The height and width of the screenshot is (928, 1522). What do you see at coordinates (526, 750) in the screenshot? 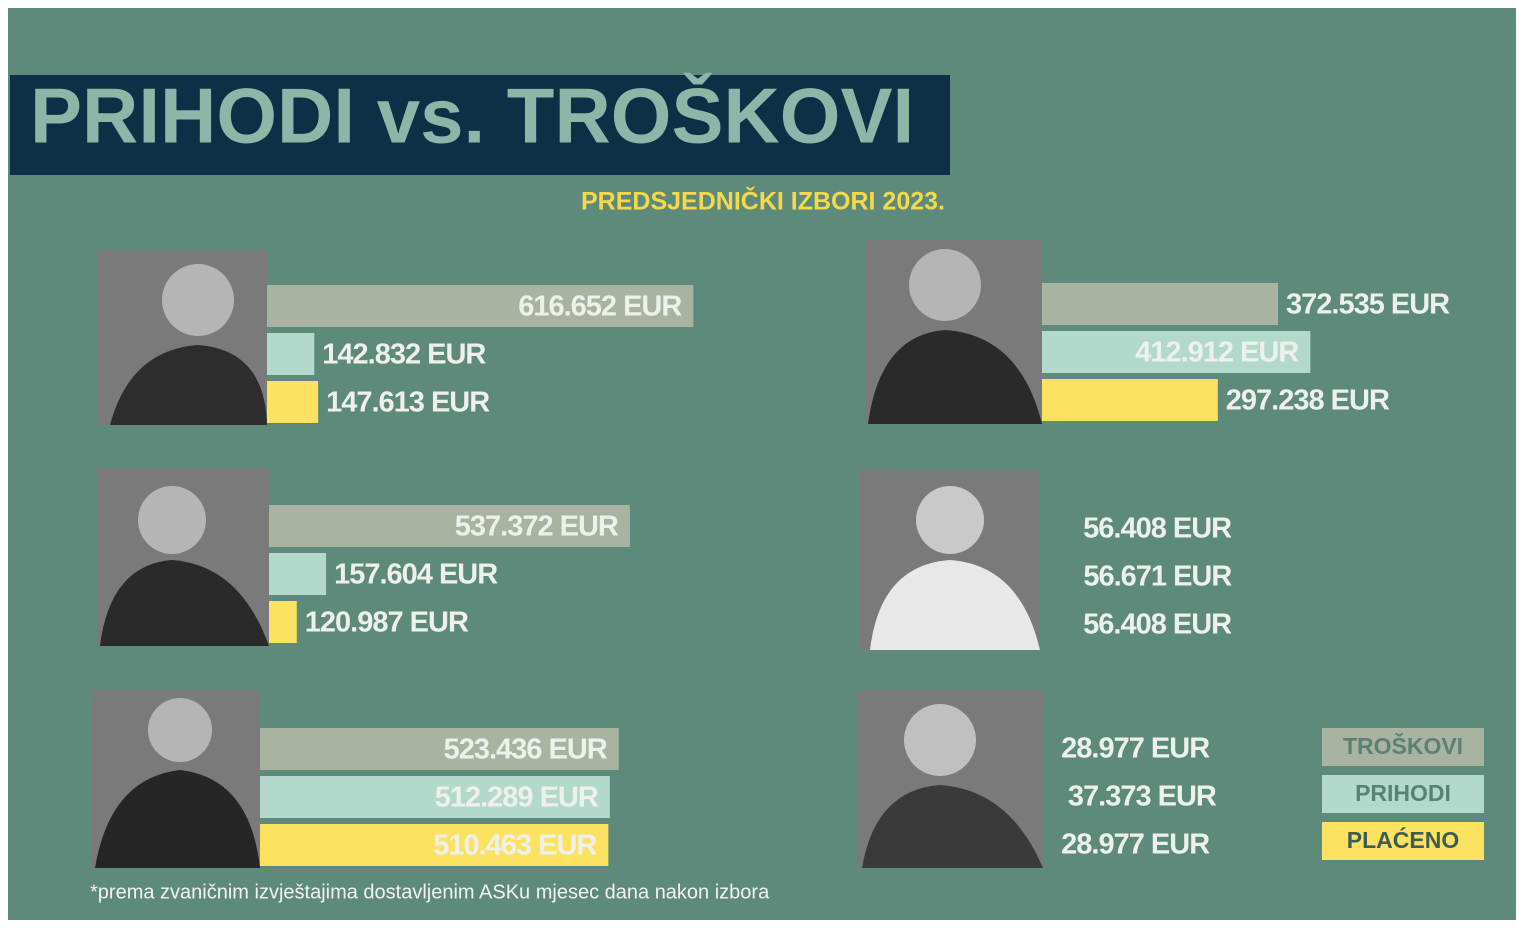
I see `value-label: 523.436 EUR` at bounding box center [526, 750].